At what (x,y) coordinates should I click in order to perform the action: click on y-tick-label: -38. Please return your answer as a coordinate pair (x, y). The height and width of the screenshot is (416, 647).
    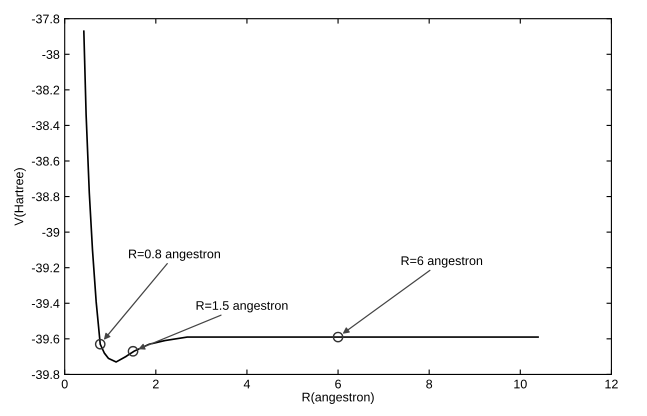
    Looking at the image, I should click on (51, 54).